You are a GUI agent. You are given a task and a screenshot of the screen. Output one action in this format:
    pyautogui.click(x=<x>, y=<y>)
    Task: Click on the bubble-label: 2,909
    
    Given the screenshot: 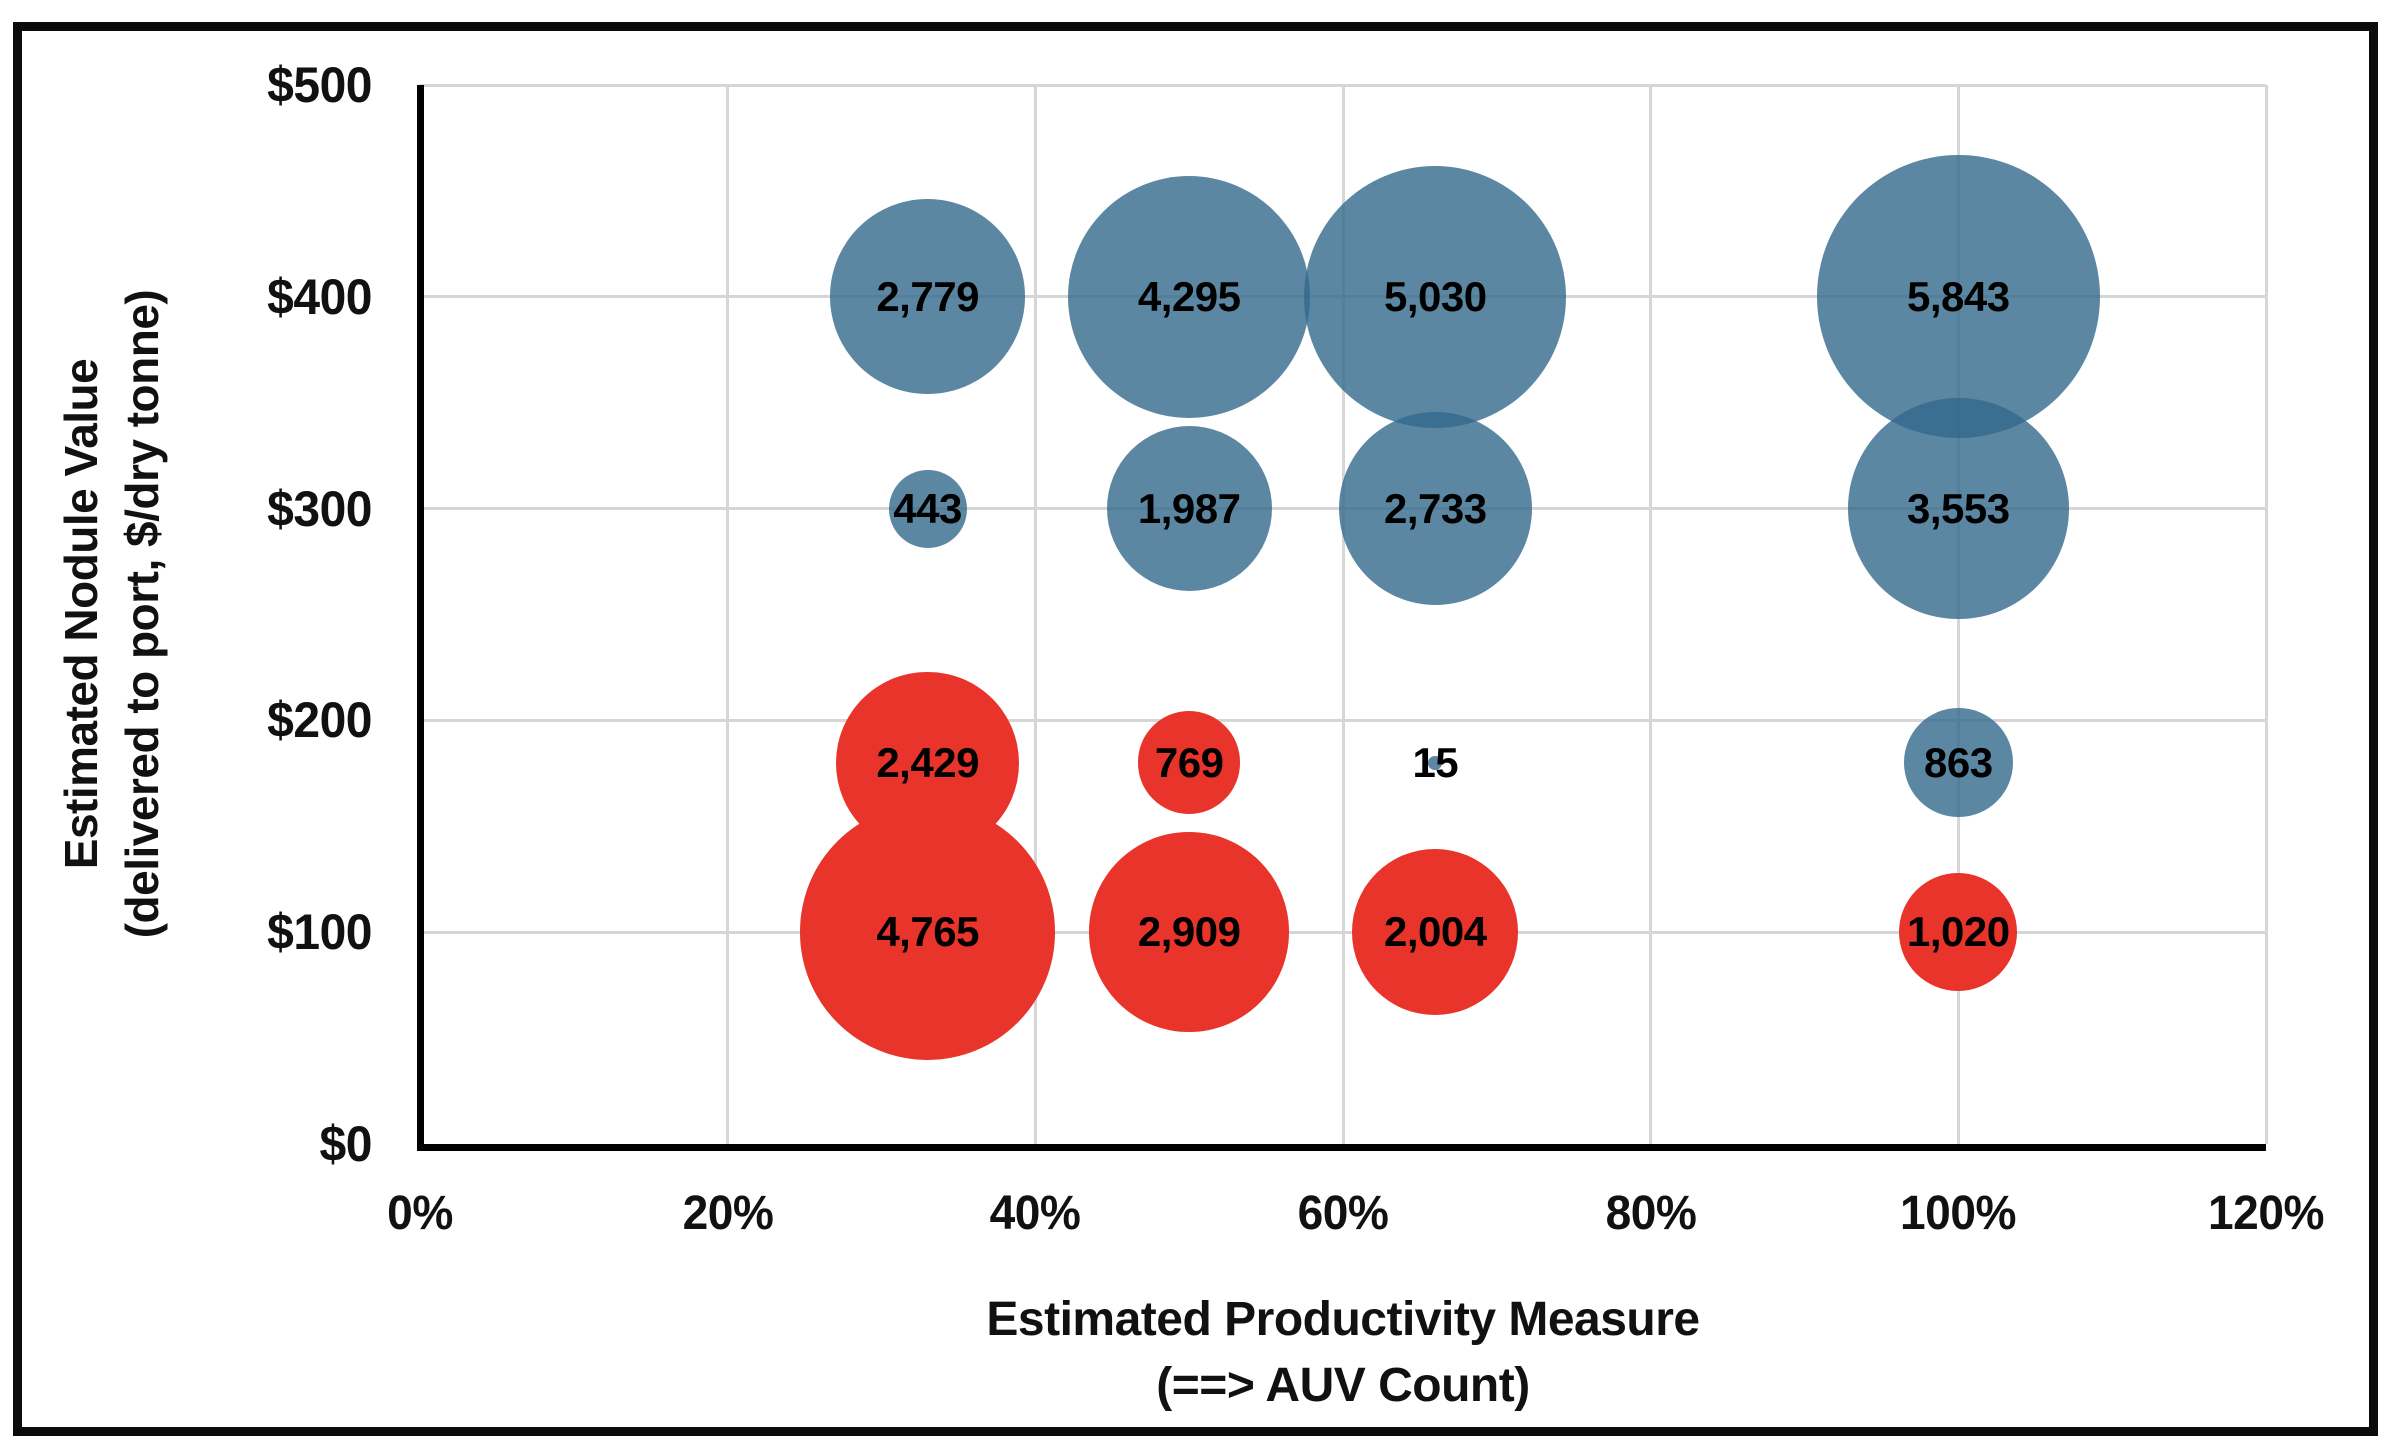 What is the action you would take?
    pyautogui.click(x=1189, y=932)
    